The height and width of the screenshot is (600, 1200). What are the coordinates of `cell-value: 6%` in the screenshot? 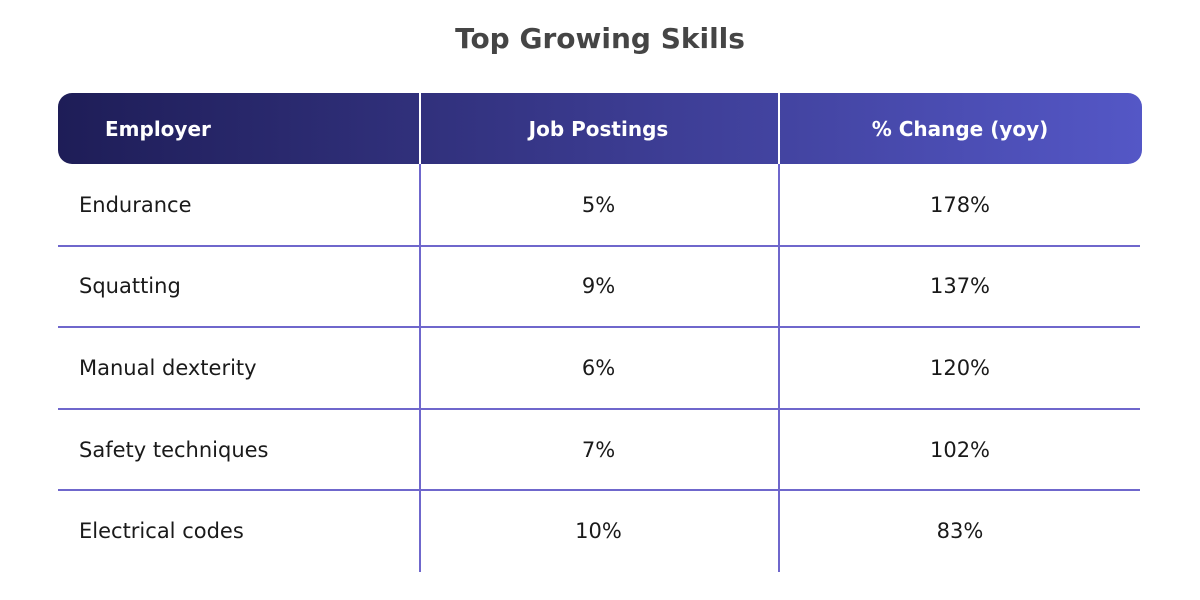 It's located at (598, 367).